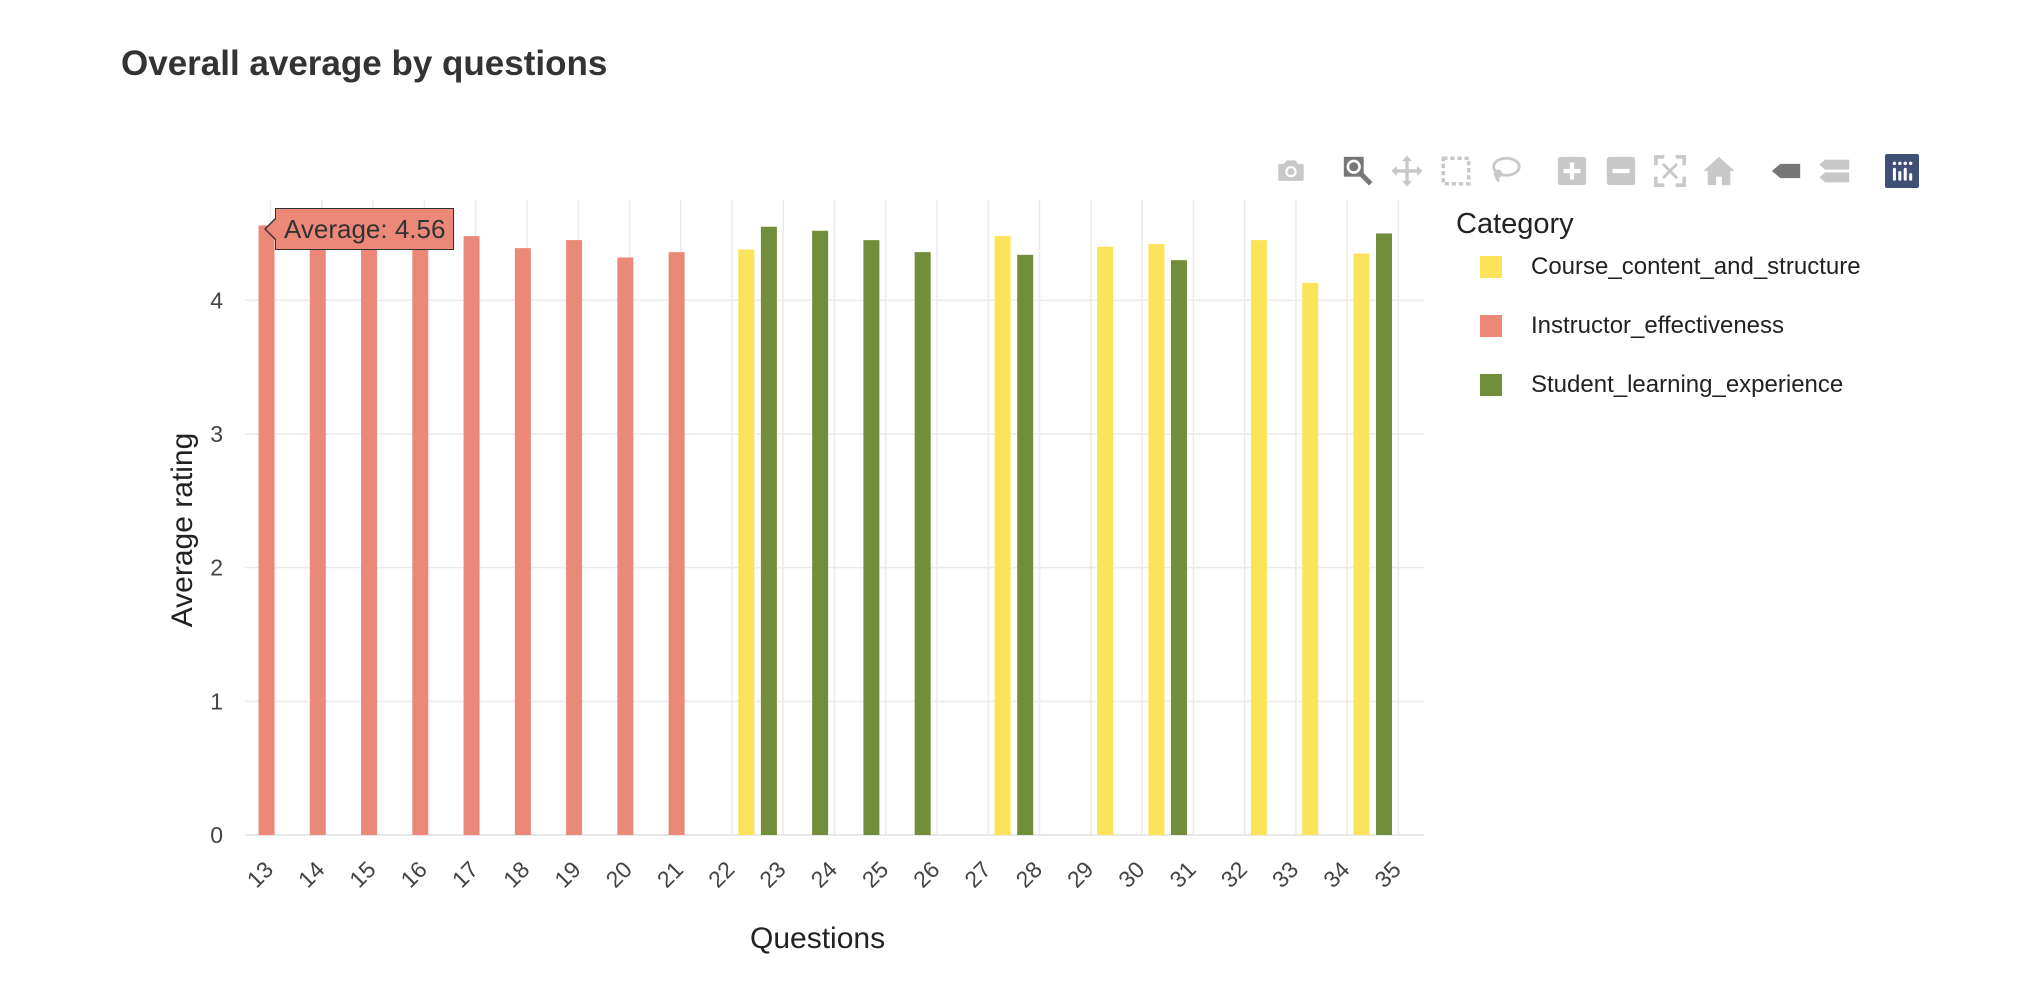 This screenshot has height=1002, width=2038. What do you see at coordinates (721, 874) in the screenshot?
I see `x-tick-label: 22` at bounding box center [721, 874].